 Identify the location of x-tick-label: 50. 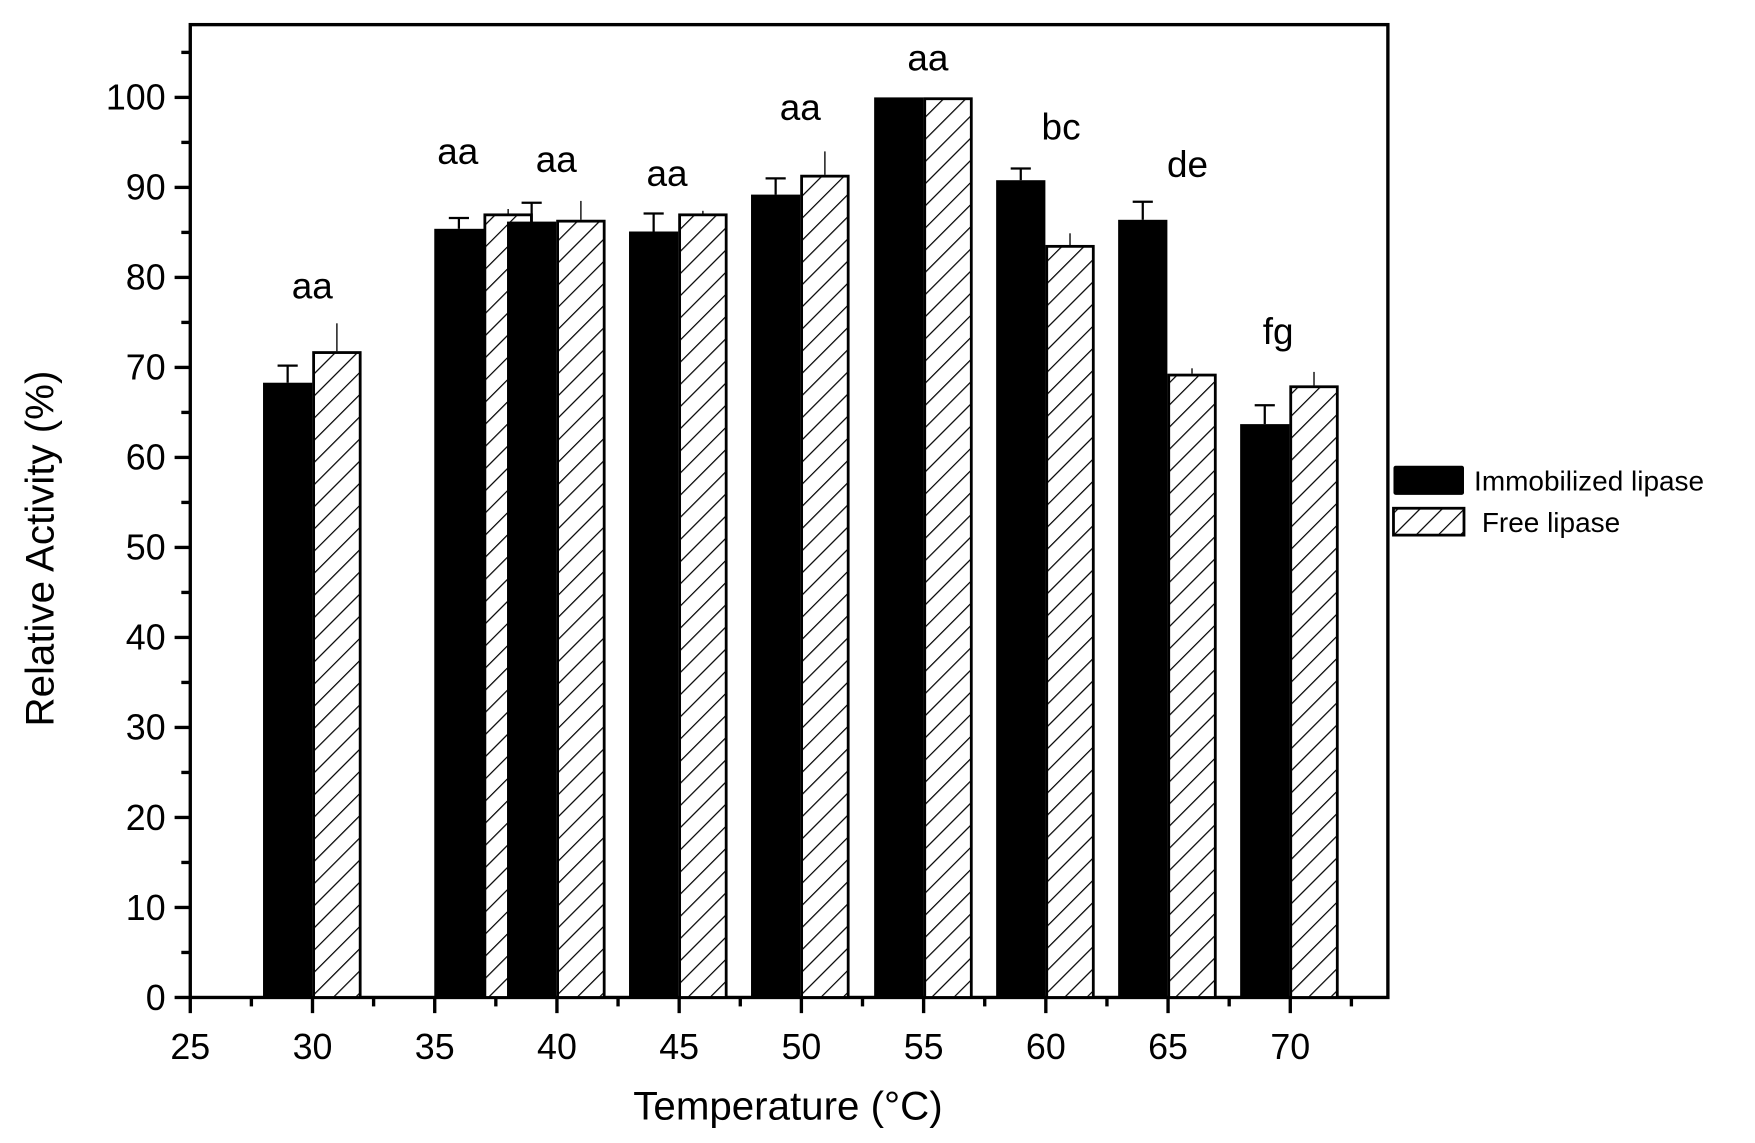
(801, 1047).